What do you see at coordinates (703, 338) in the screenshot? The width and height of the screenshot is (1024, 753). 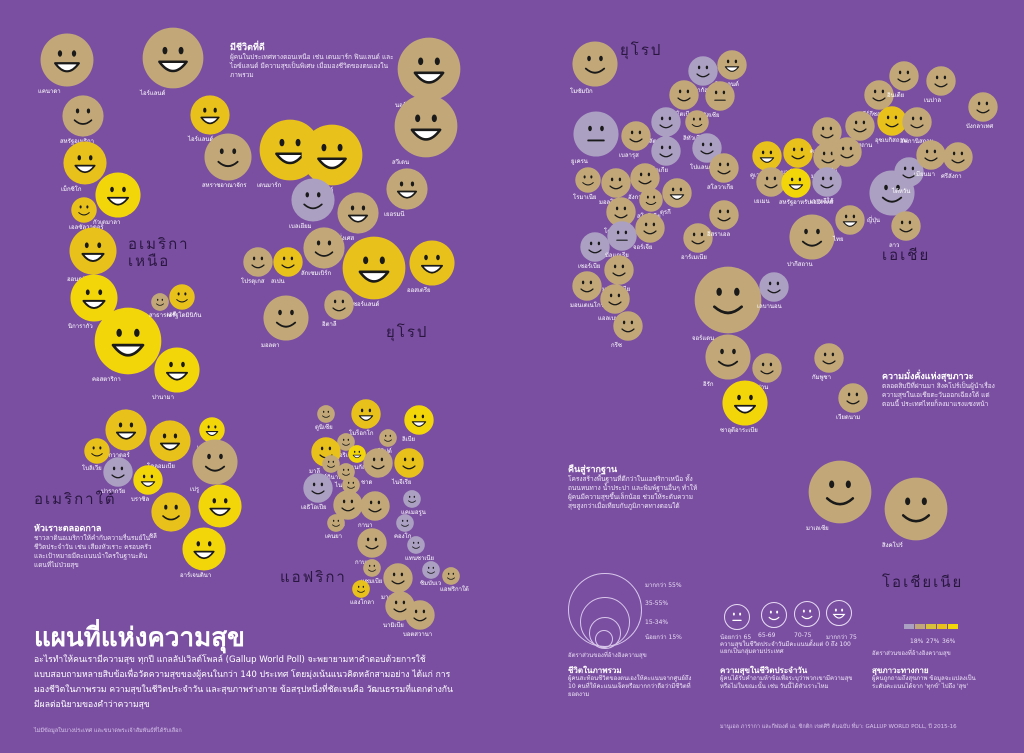 I see `country-label: จอร์แดน` at bounding box center [703, 338].